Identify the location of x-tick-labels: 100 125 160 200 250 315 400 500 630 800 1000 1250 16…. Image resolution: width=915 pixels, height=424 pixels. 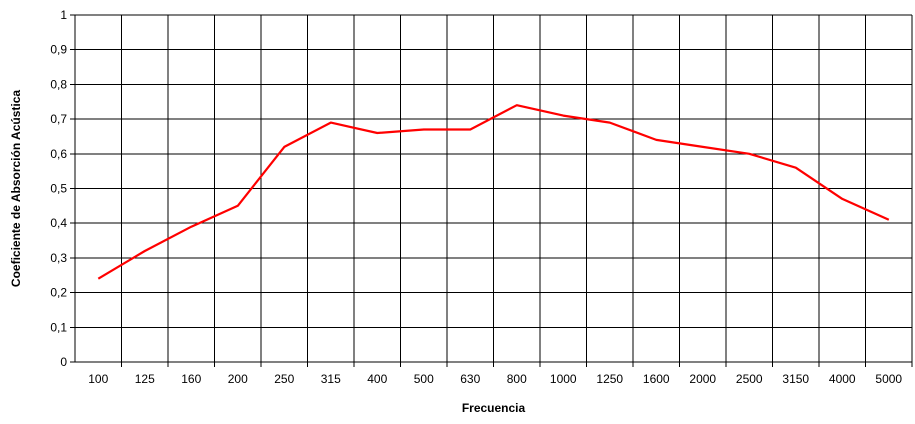
(495, 379).